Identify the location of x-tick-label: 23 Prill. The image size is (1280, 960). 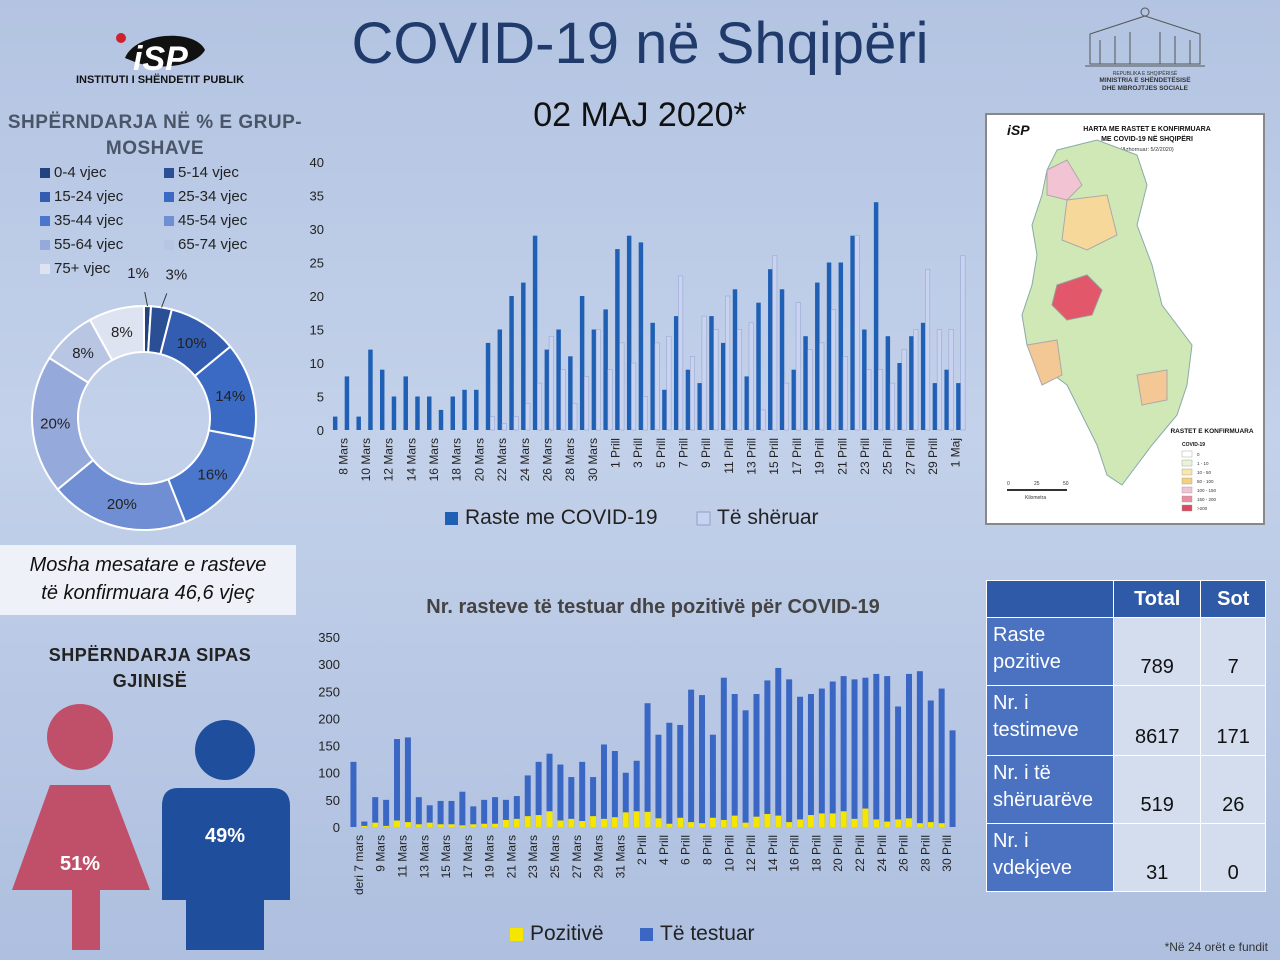
(865, 456).